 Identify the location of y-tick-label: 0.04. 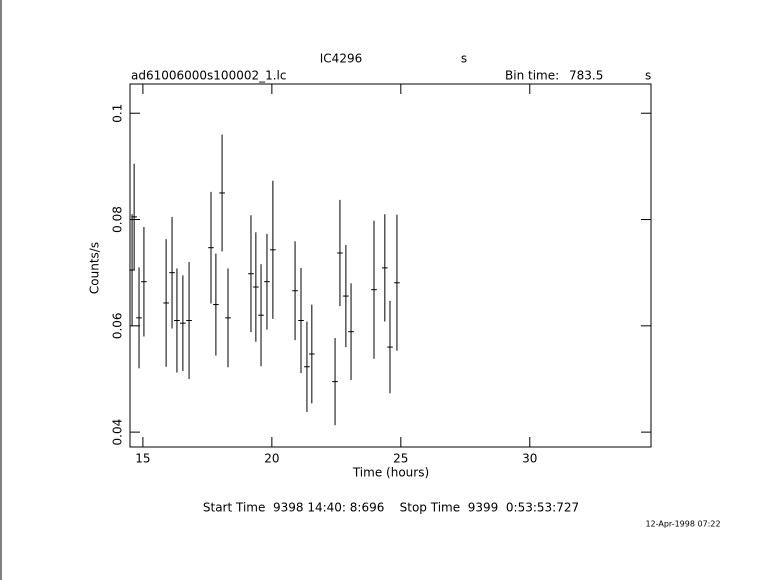
(118, 432).